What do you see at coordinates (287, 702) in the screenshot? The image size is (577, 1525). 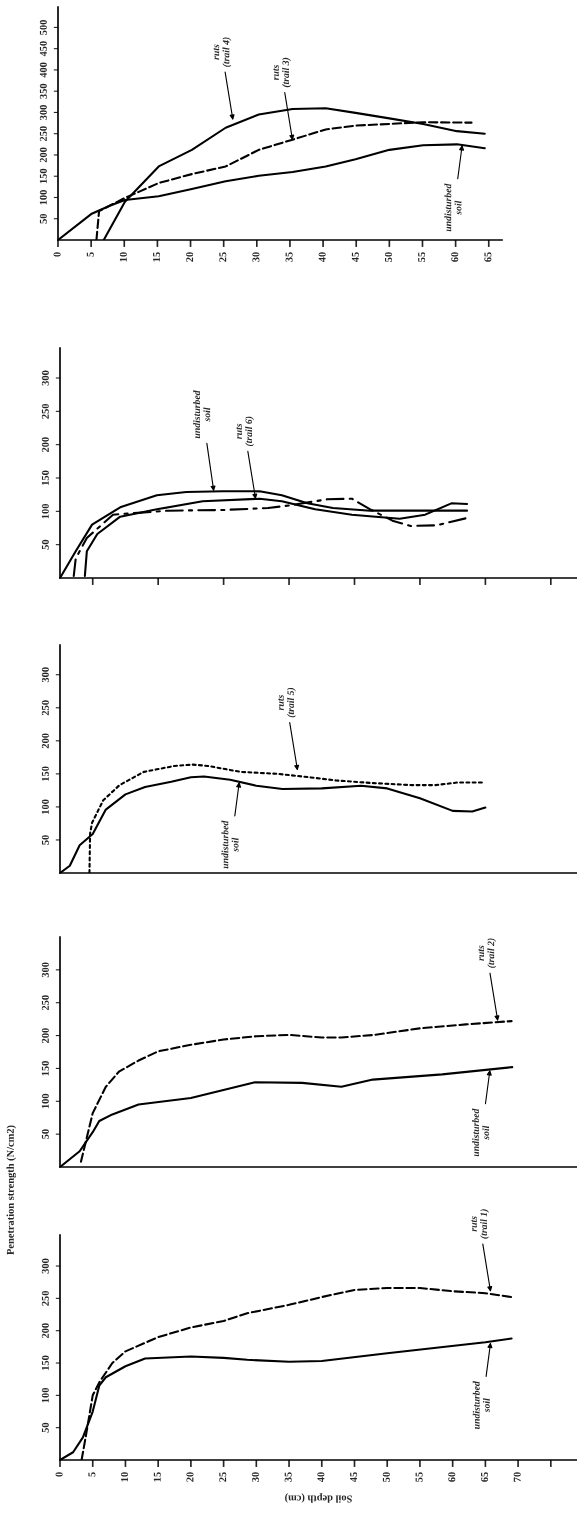 I see `annotation: ruts (trail 5)` at bounding box center [287, 702].